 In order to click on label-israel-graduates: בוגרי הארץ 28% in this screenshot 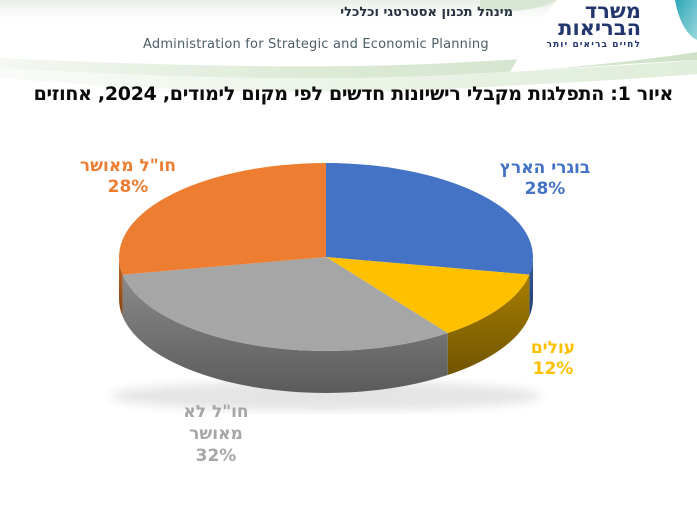, I will do `click(545, 179)`.